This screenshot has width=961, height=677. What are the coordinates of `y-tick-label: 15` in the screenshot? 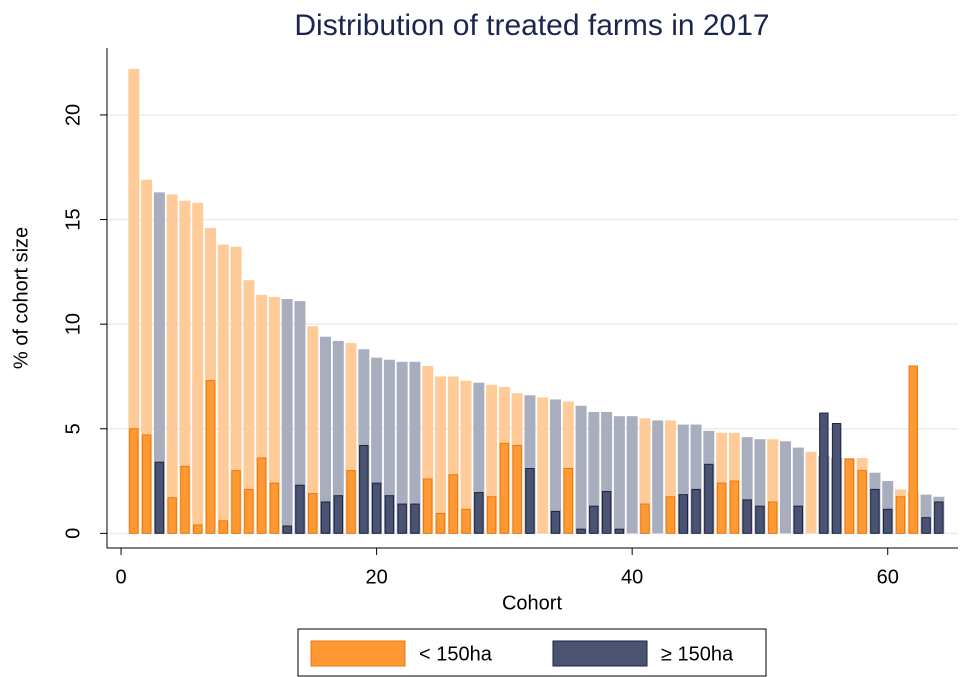 It's located at (73, 219).